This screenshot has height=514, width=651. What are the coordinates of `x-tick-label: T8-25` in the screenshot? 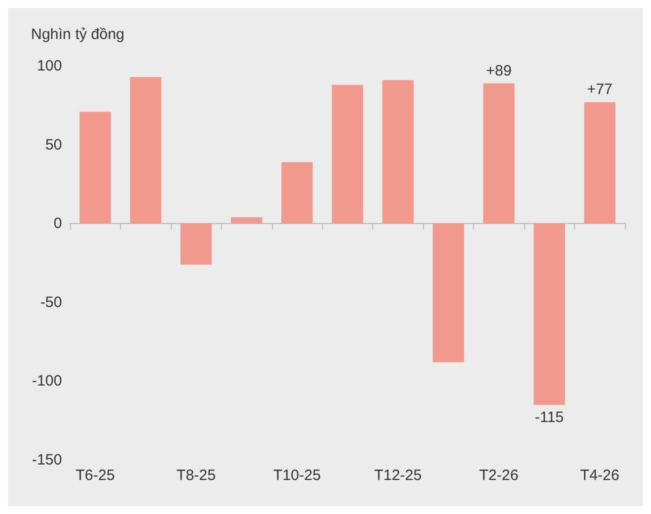 It's located at (196, 475).